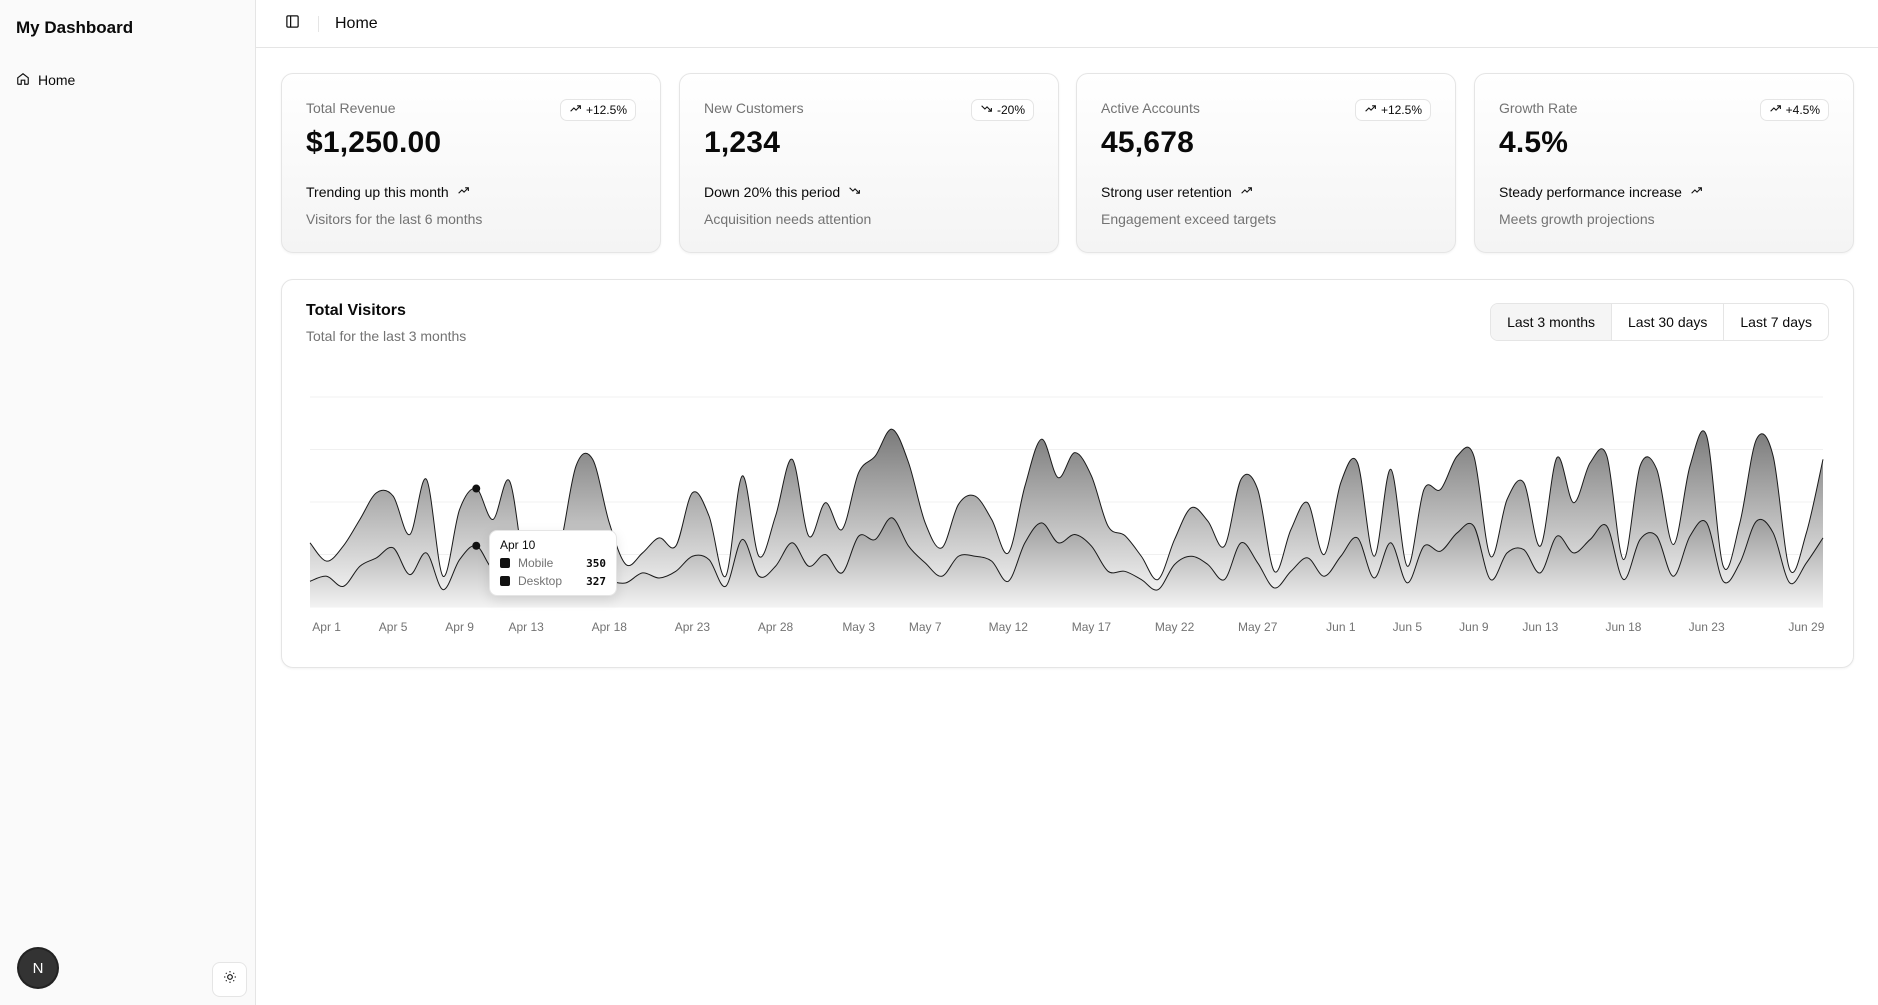  What do you see at coordinates (1341, 627) in the screenshot?
I see `x-tick-label: Jun 1` at bounding box center [1341, 627].